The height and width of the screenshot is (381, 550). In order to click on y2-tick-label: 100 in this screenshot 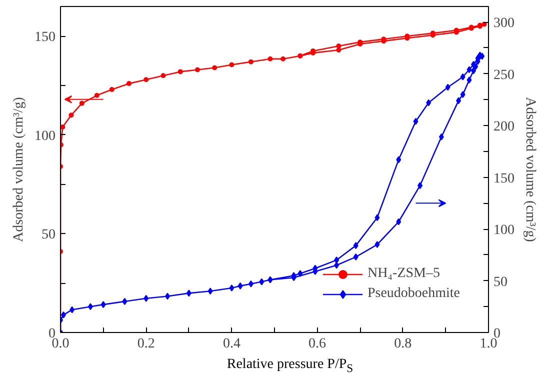, I will do `click(504, 230)`.